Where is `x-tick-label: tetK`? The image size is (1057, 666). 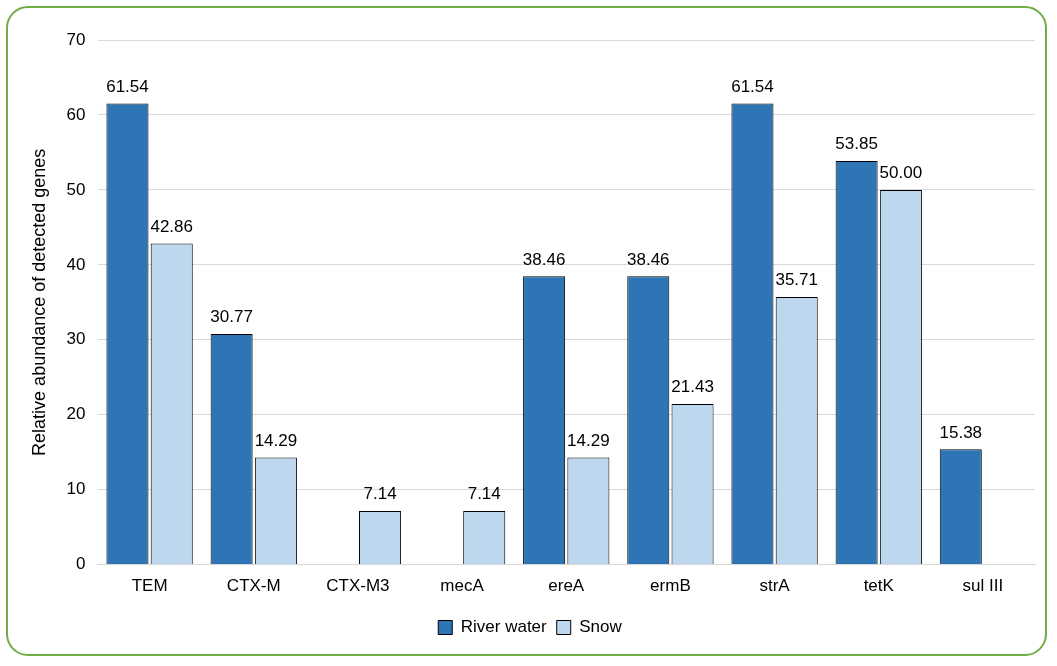
x-tick-label: tetK is located at coordinates (879, 586).